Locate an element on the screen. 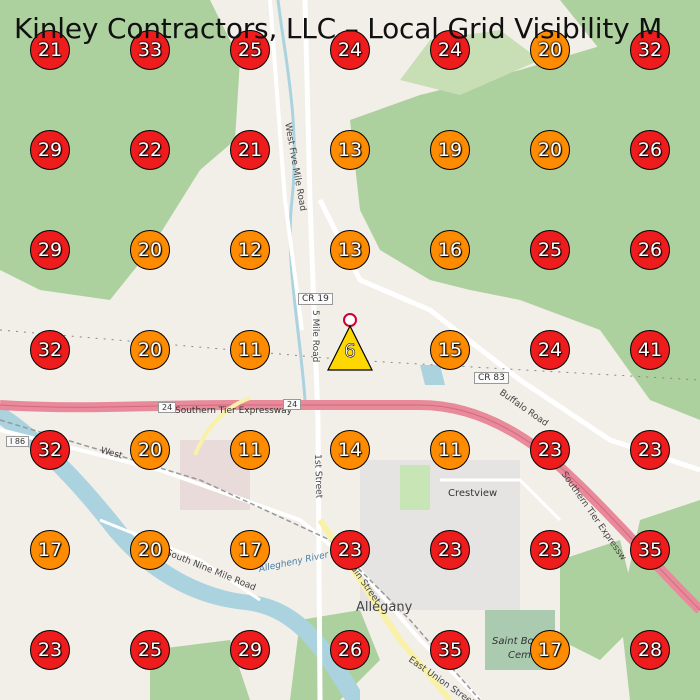 The width and height of the screenshot is (700, 700). road-label-five-mile: 5 Mile Road is located at coordinates (315, 336).